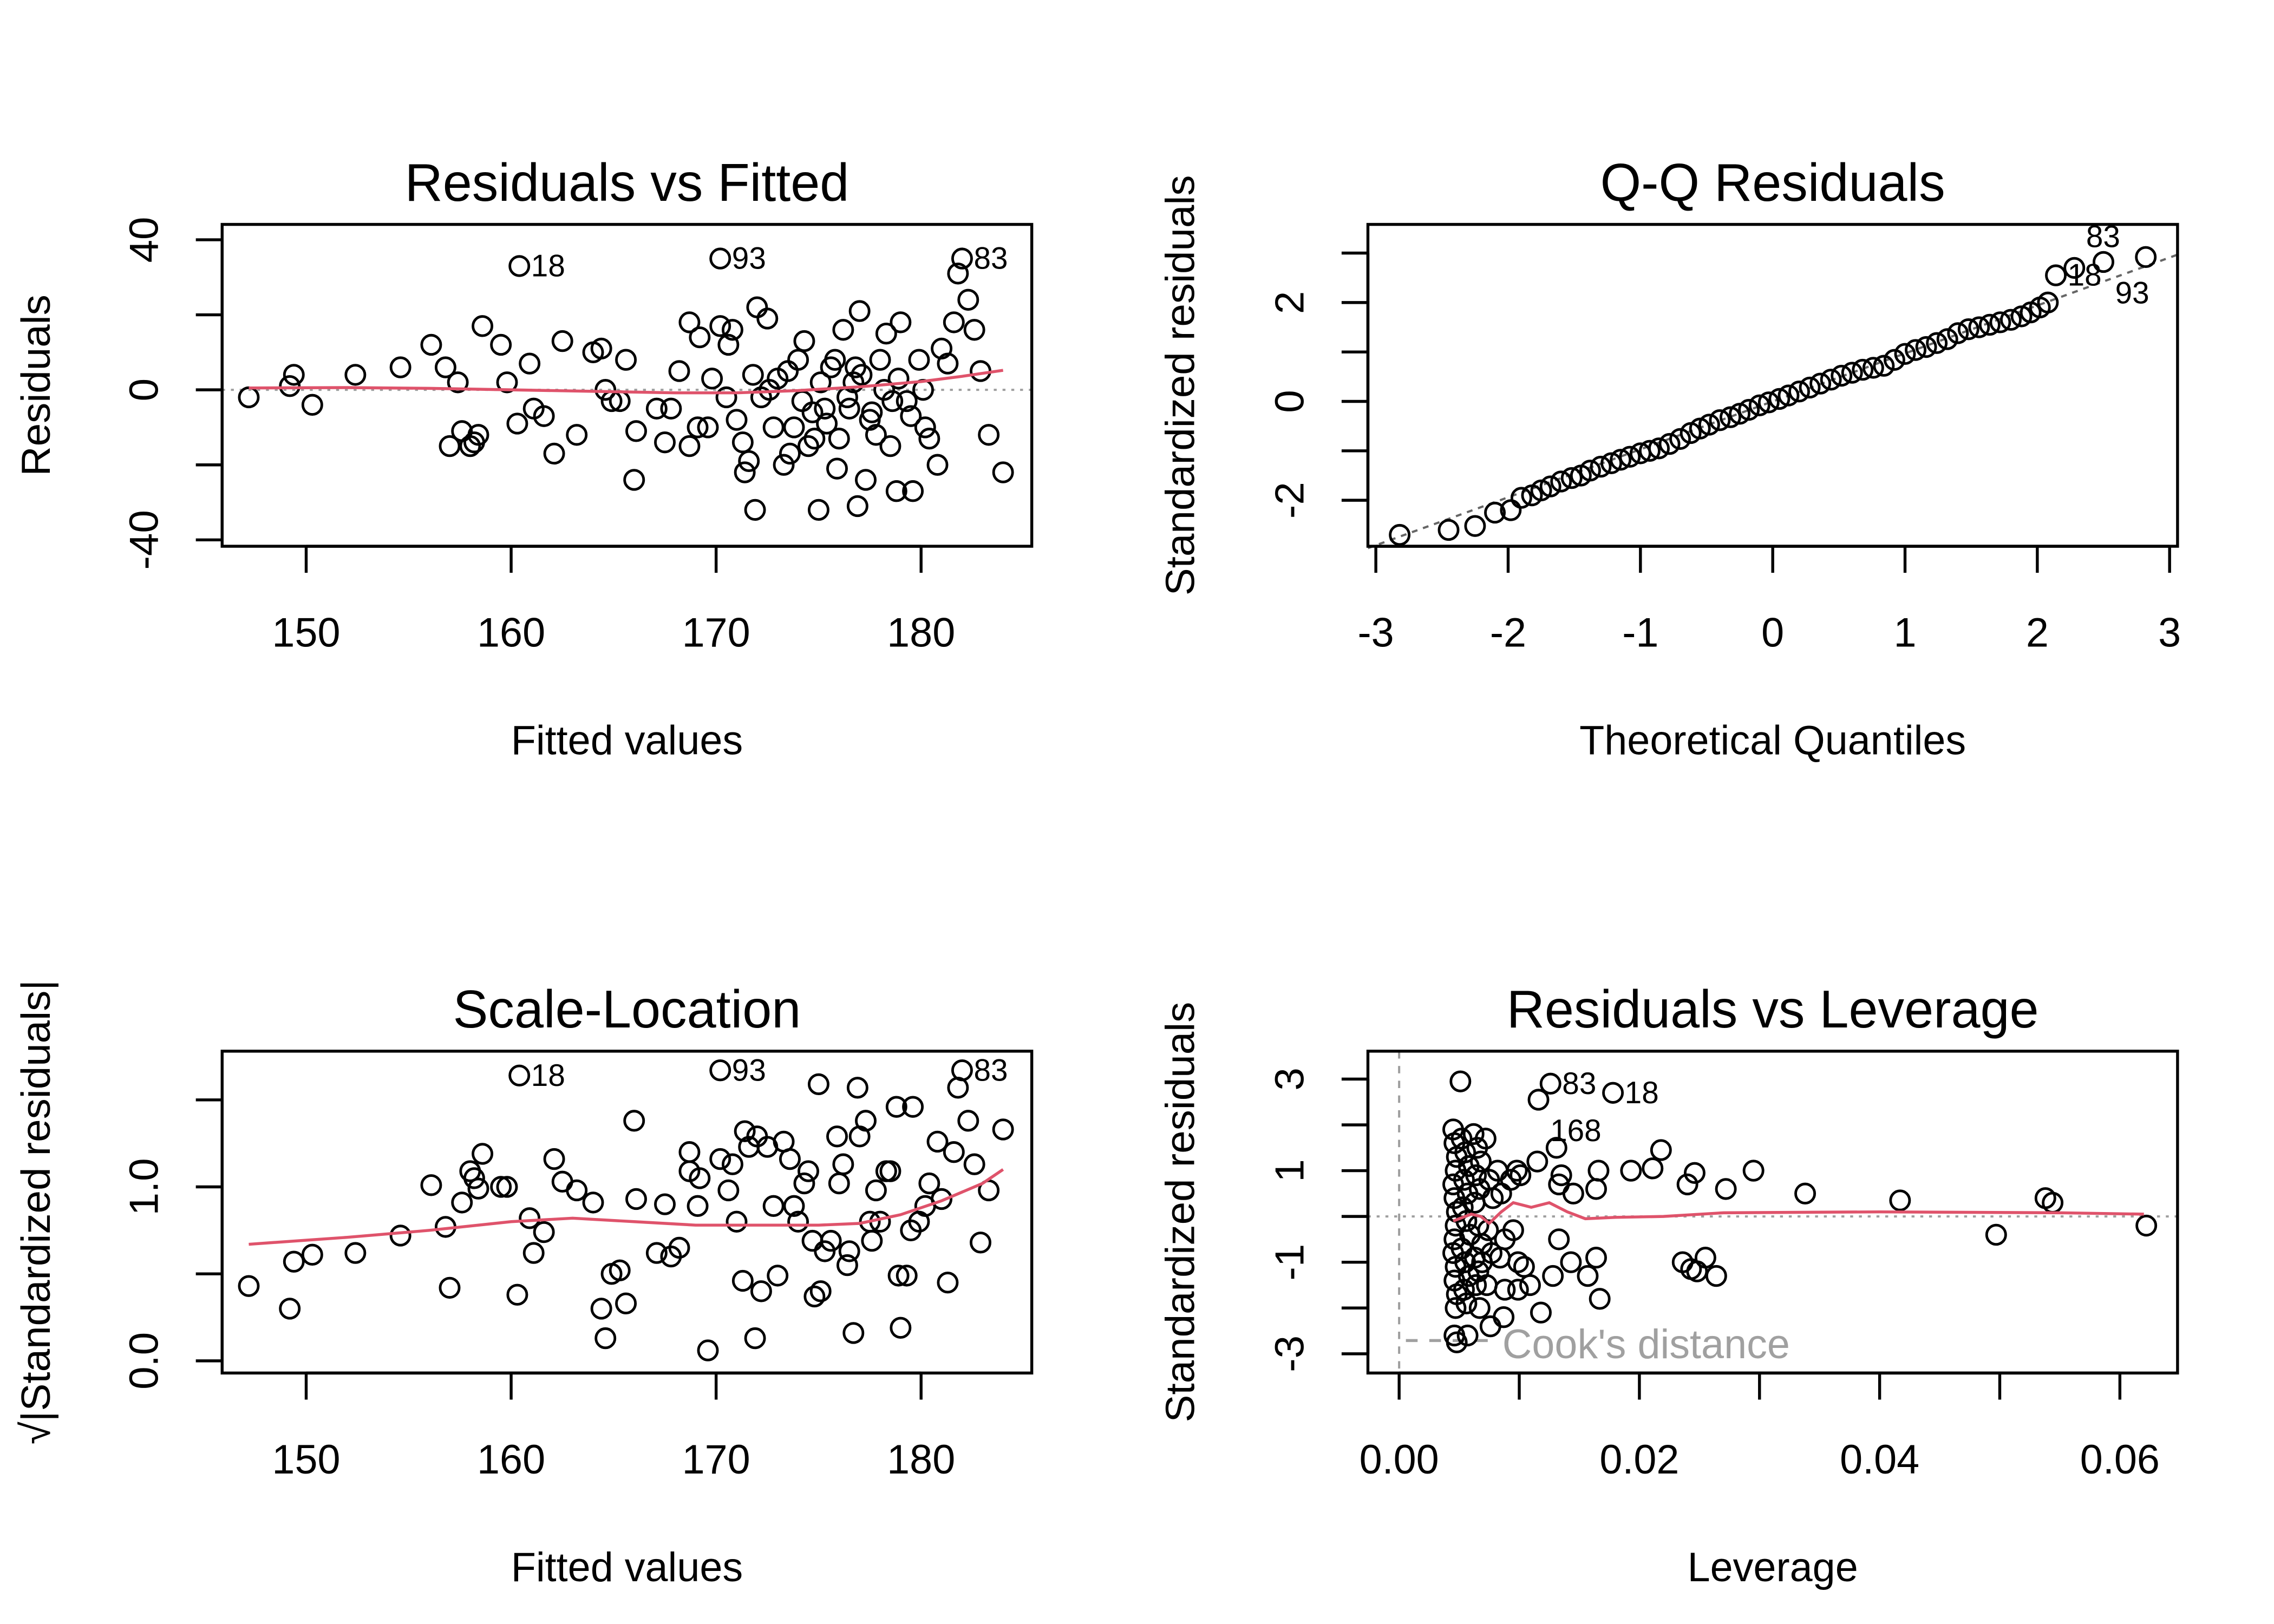  What do you see at coordinates (2120, 1459) in the screenshot?
I see `x-tick-label: 0.06` at bounding box center [2120, 1459].